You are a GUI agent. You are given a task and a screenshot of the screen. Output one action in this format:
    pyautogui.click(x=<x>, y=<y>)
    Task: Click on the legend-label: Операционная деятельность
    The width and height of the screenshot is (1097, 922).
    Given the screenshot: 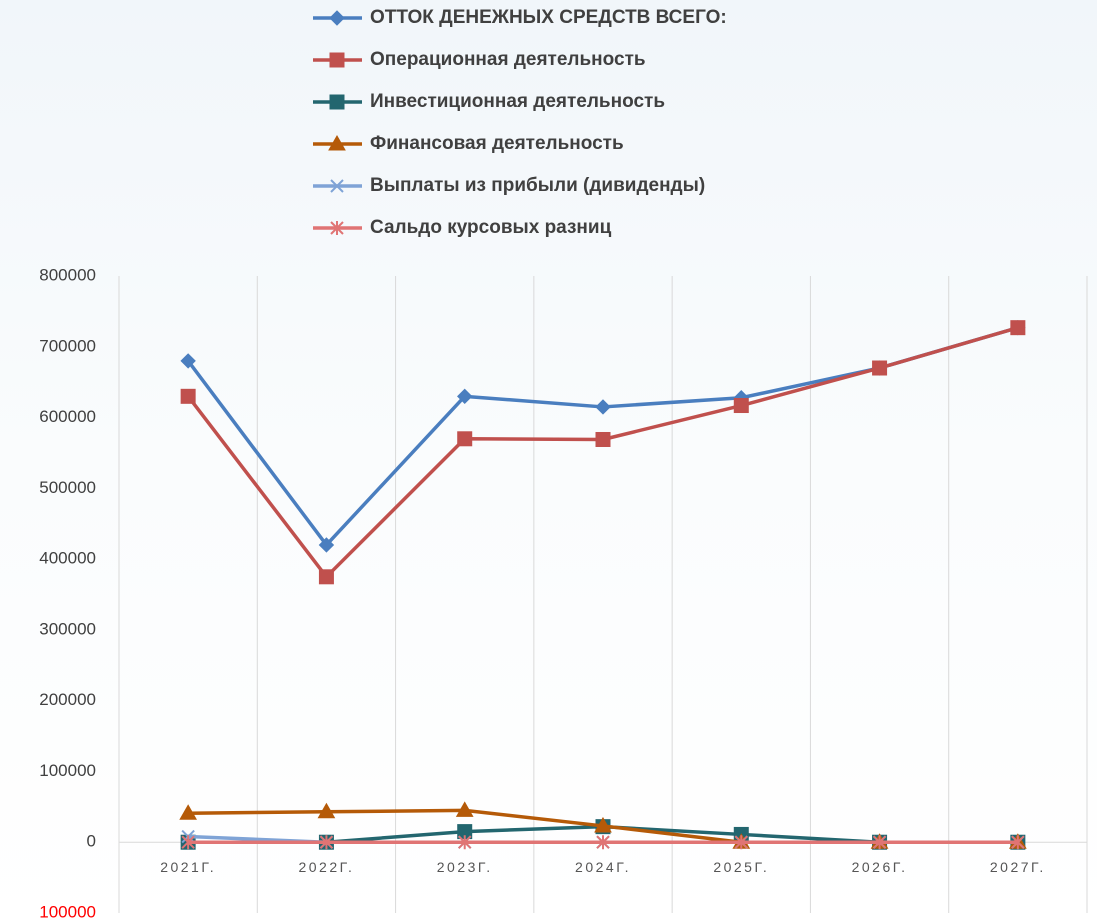 What is the action you would take?
    pyautogui.click(x=508, y=59)
    